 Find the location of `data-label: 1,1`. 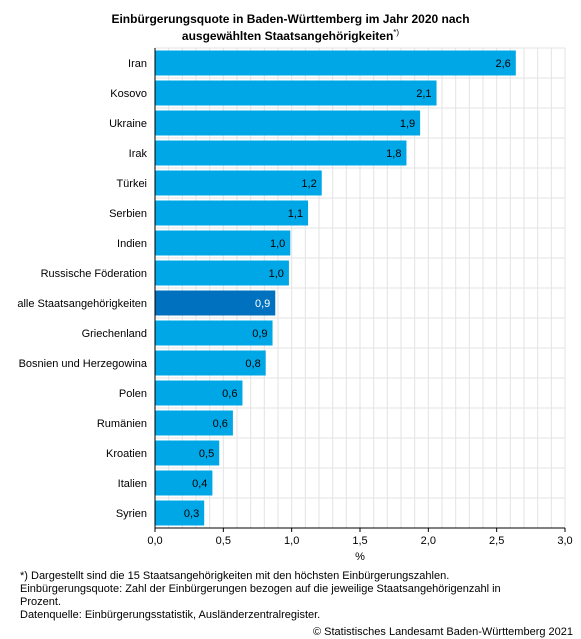

data-label: 1,1 is located at coordinates (295, 214).